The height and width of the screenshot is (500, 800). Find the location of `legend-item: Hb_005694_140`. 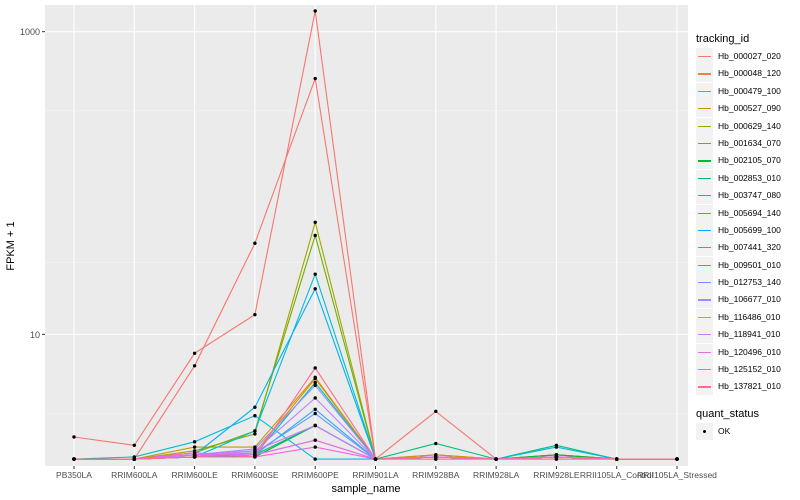

legend-item: Hb_005694_140 is located at coordinates (746, 213).